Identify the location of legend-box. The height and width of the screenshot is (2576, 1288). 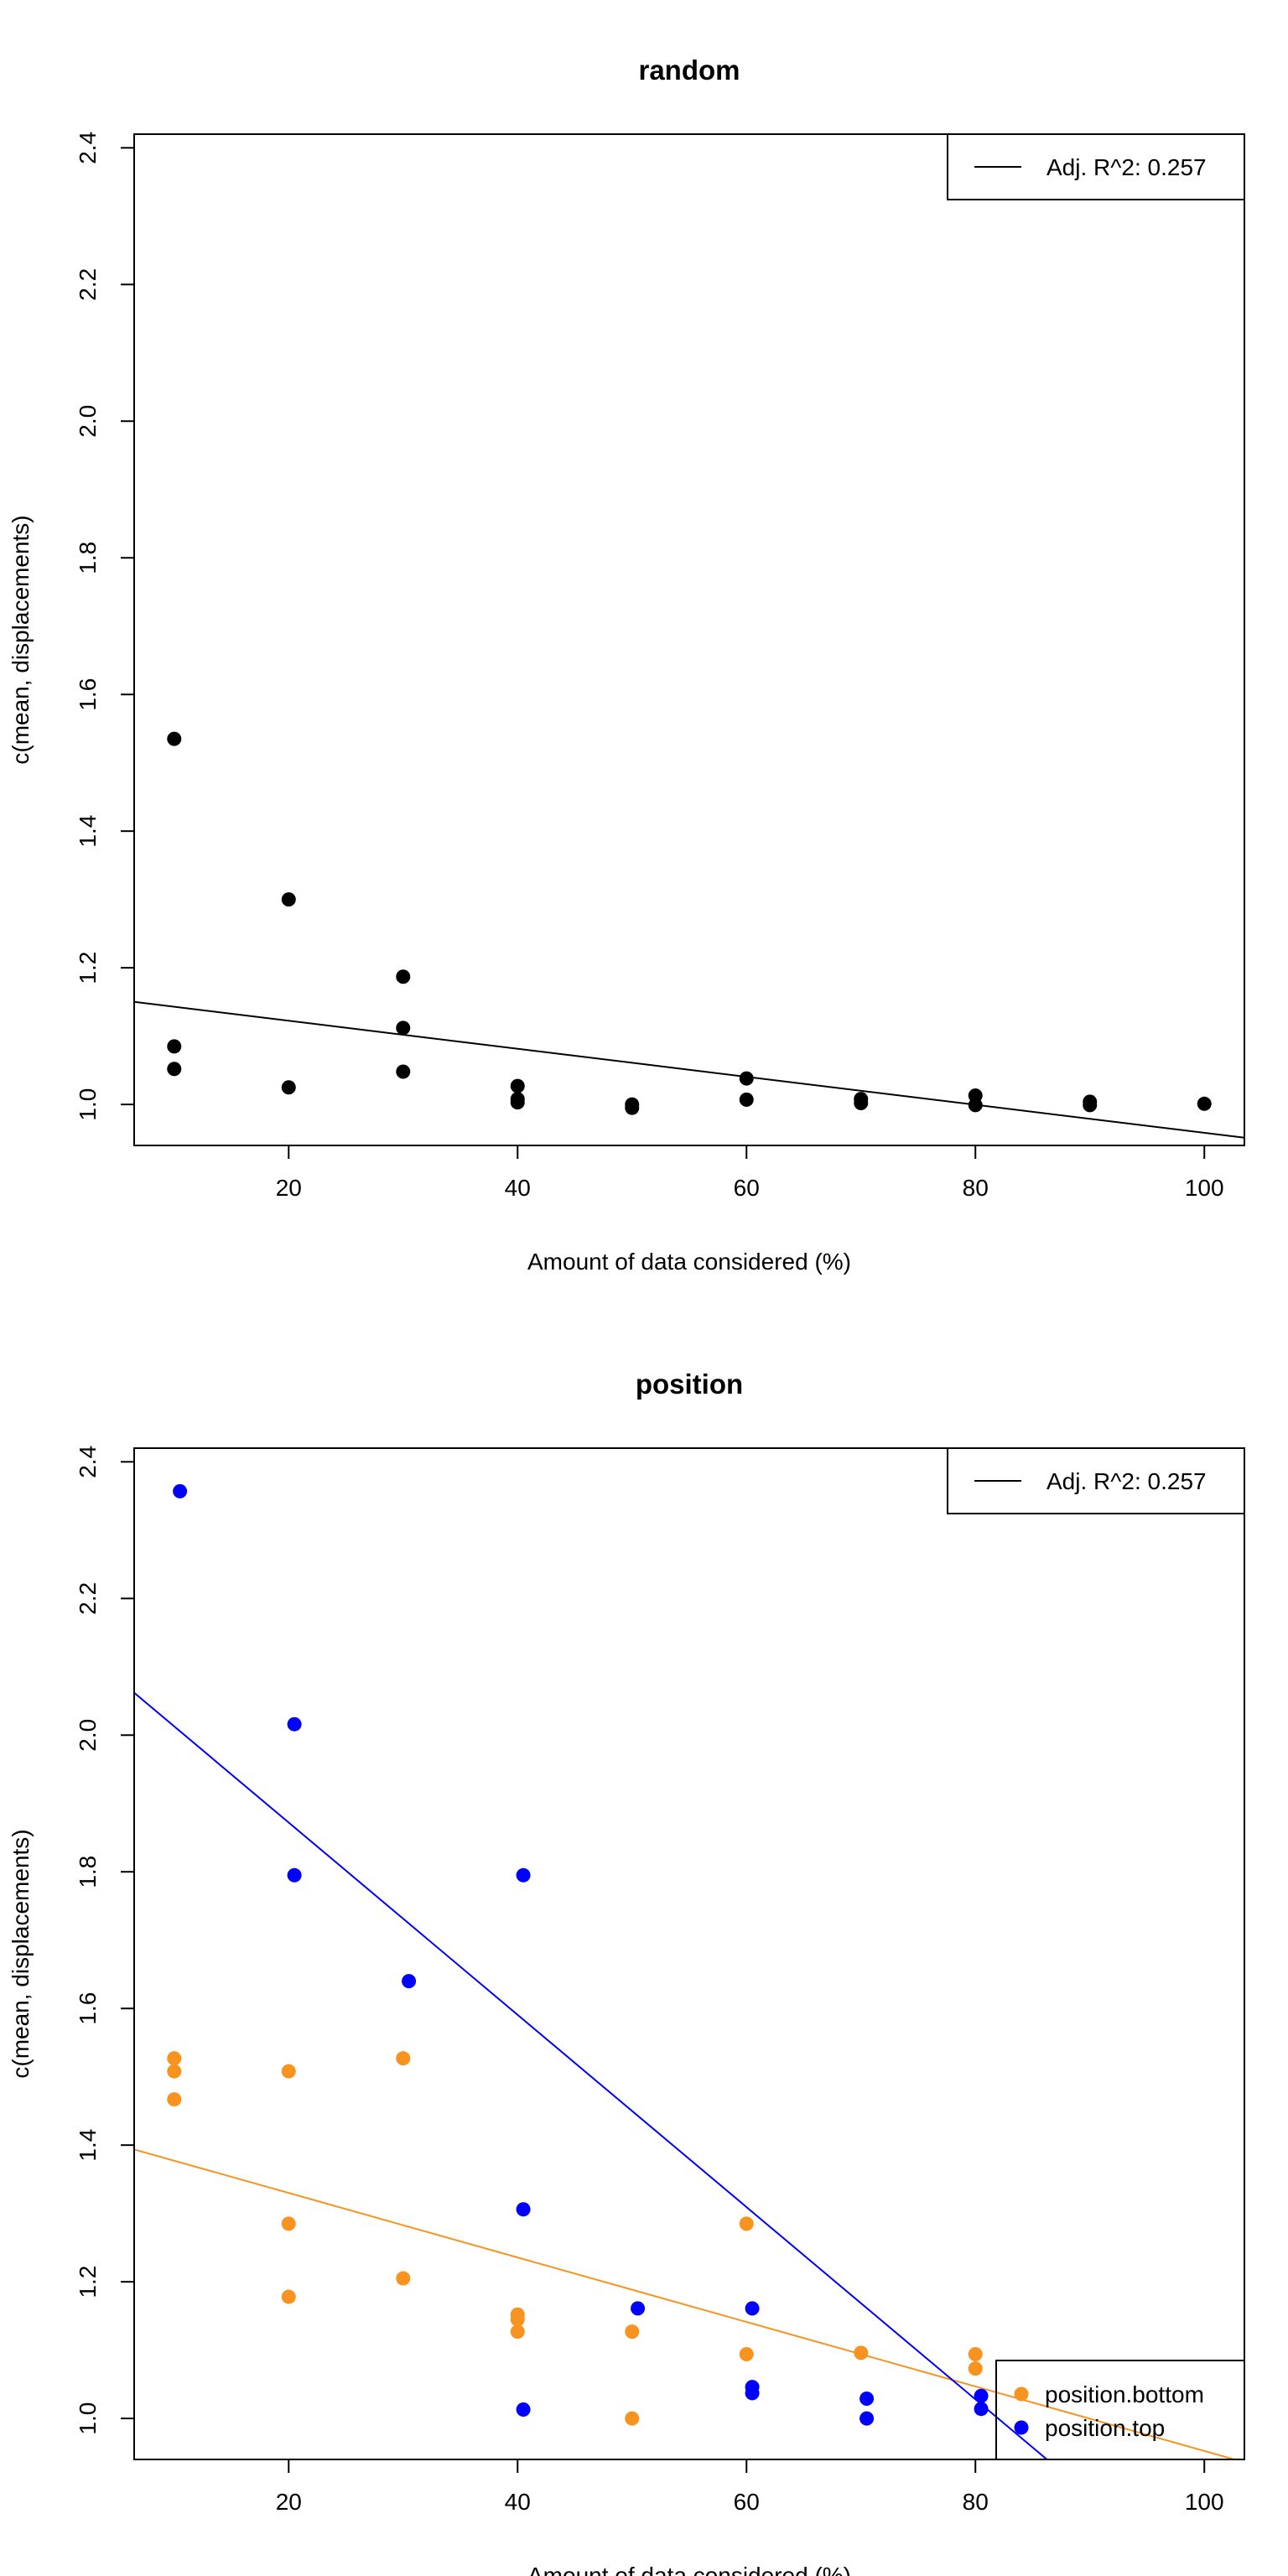
(1120, 2410).